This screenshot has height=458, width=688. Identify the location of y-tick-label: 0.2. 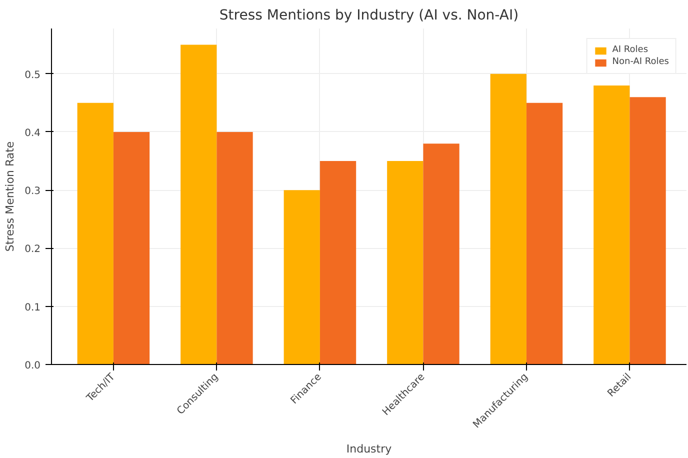
(32, 250).